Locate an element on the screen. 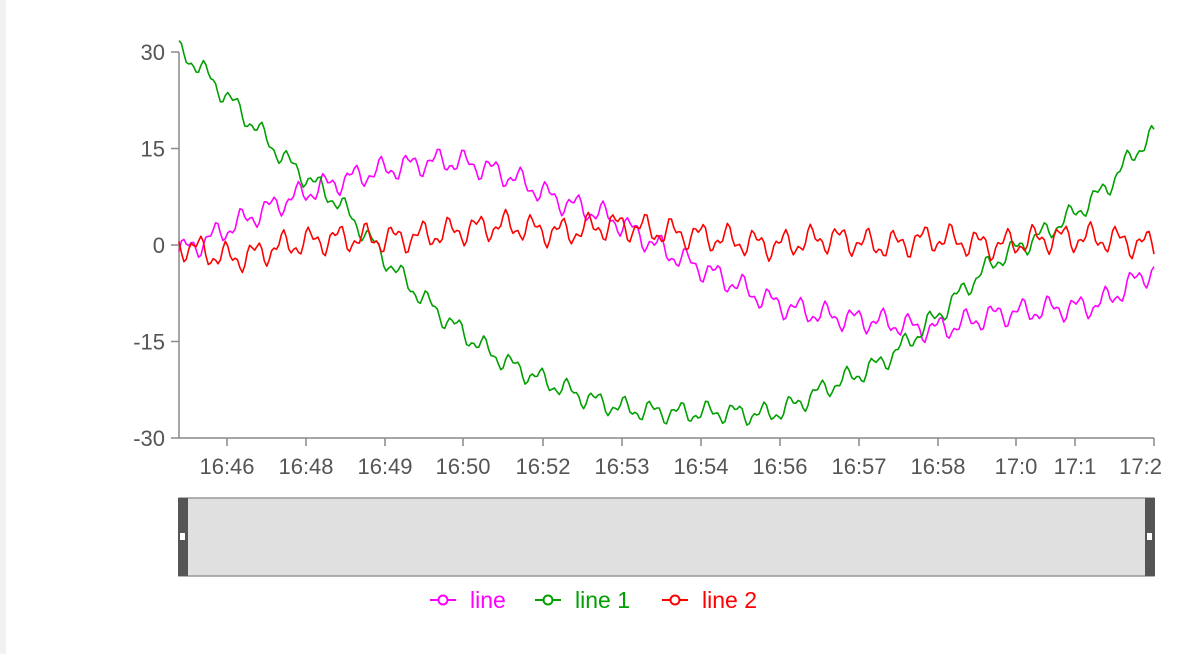  y-axis: 30 15 0 -15 -30 is located at coordinates (156, 245).